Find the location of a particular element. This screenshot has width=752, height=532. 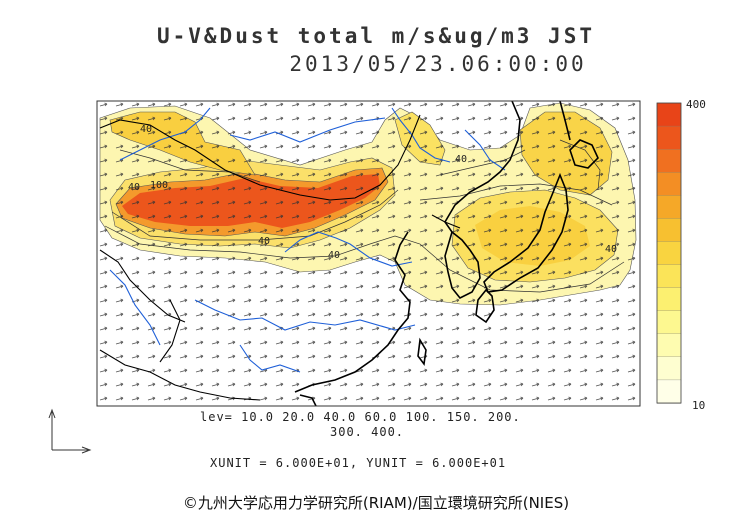

contour-levels-line2: 300. 400. is located at coordinates (367, 432).